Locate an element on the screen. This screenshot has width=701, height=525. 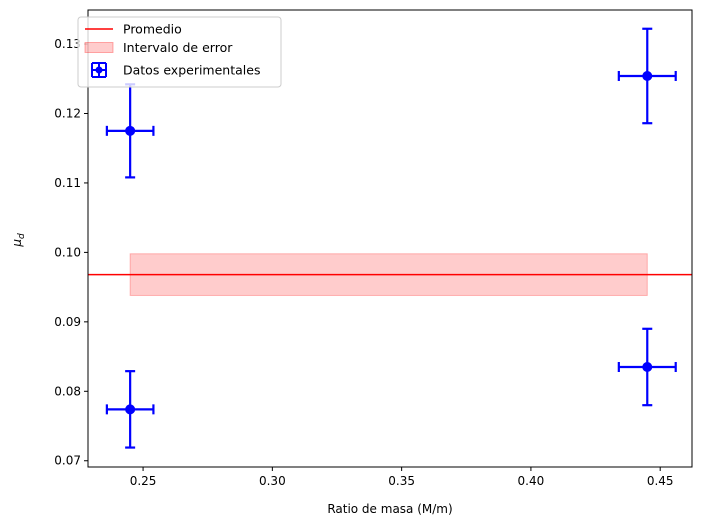
y-tick-label: 0.10 is located at coordinates (67, 252).